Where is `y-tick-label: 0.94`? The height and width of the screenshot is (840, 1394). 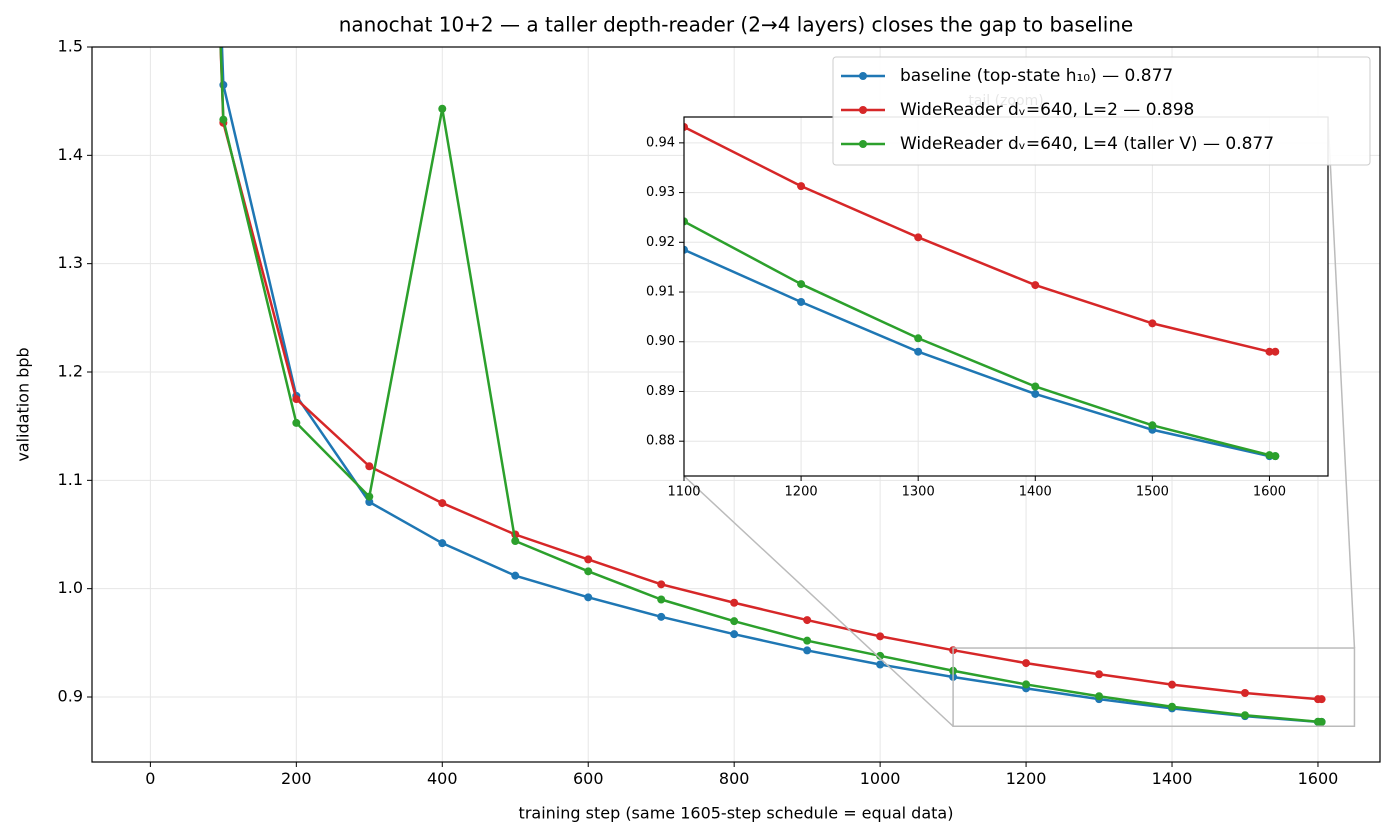
y-tick-label: 0.94 is located at coordinates (660, 142).